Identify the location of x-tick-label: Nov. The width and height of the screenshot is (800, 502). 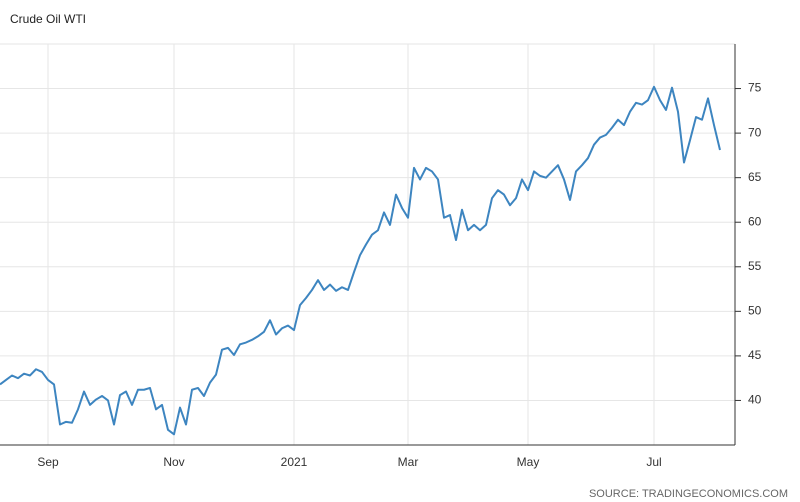
(173, 462).